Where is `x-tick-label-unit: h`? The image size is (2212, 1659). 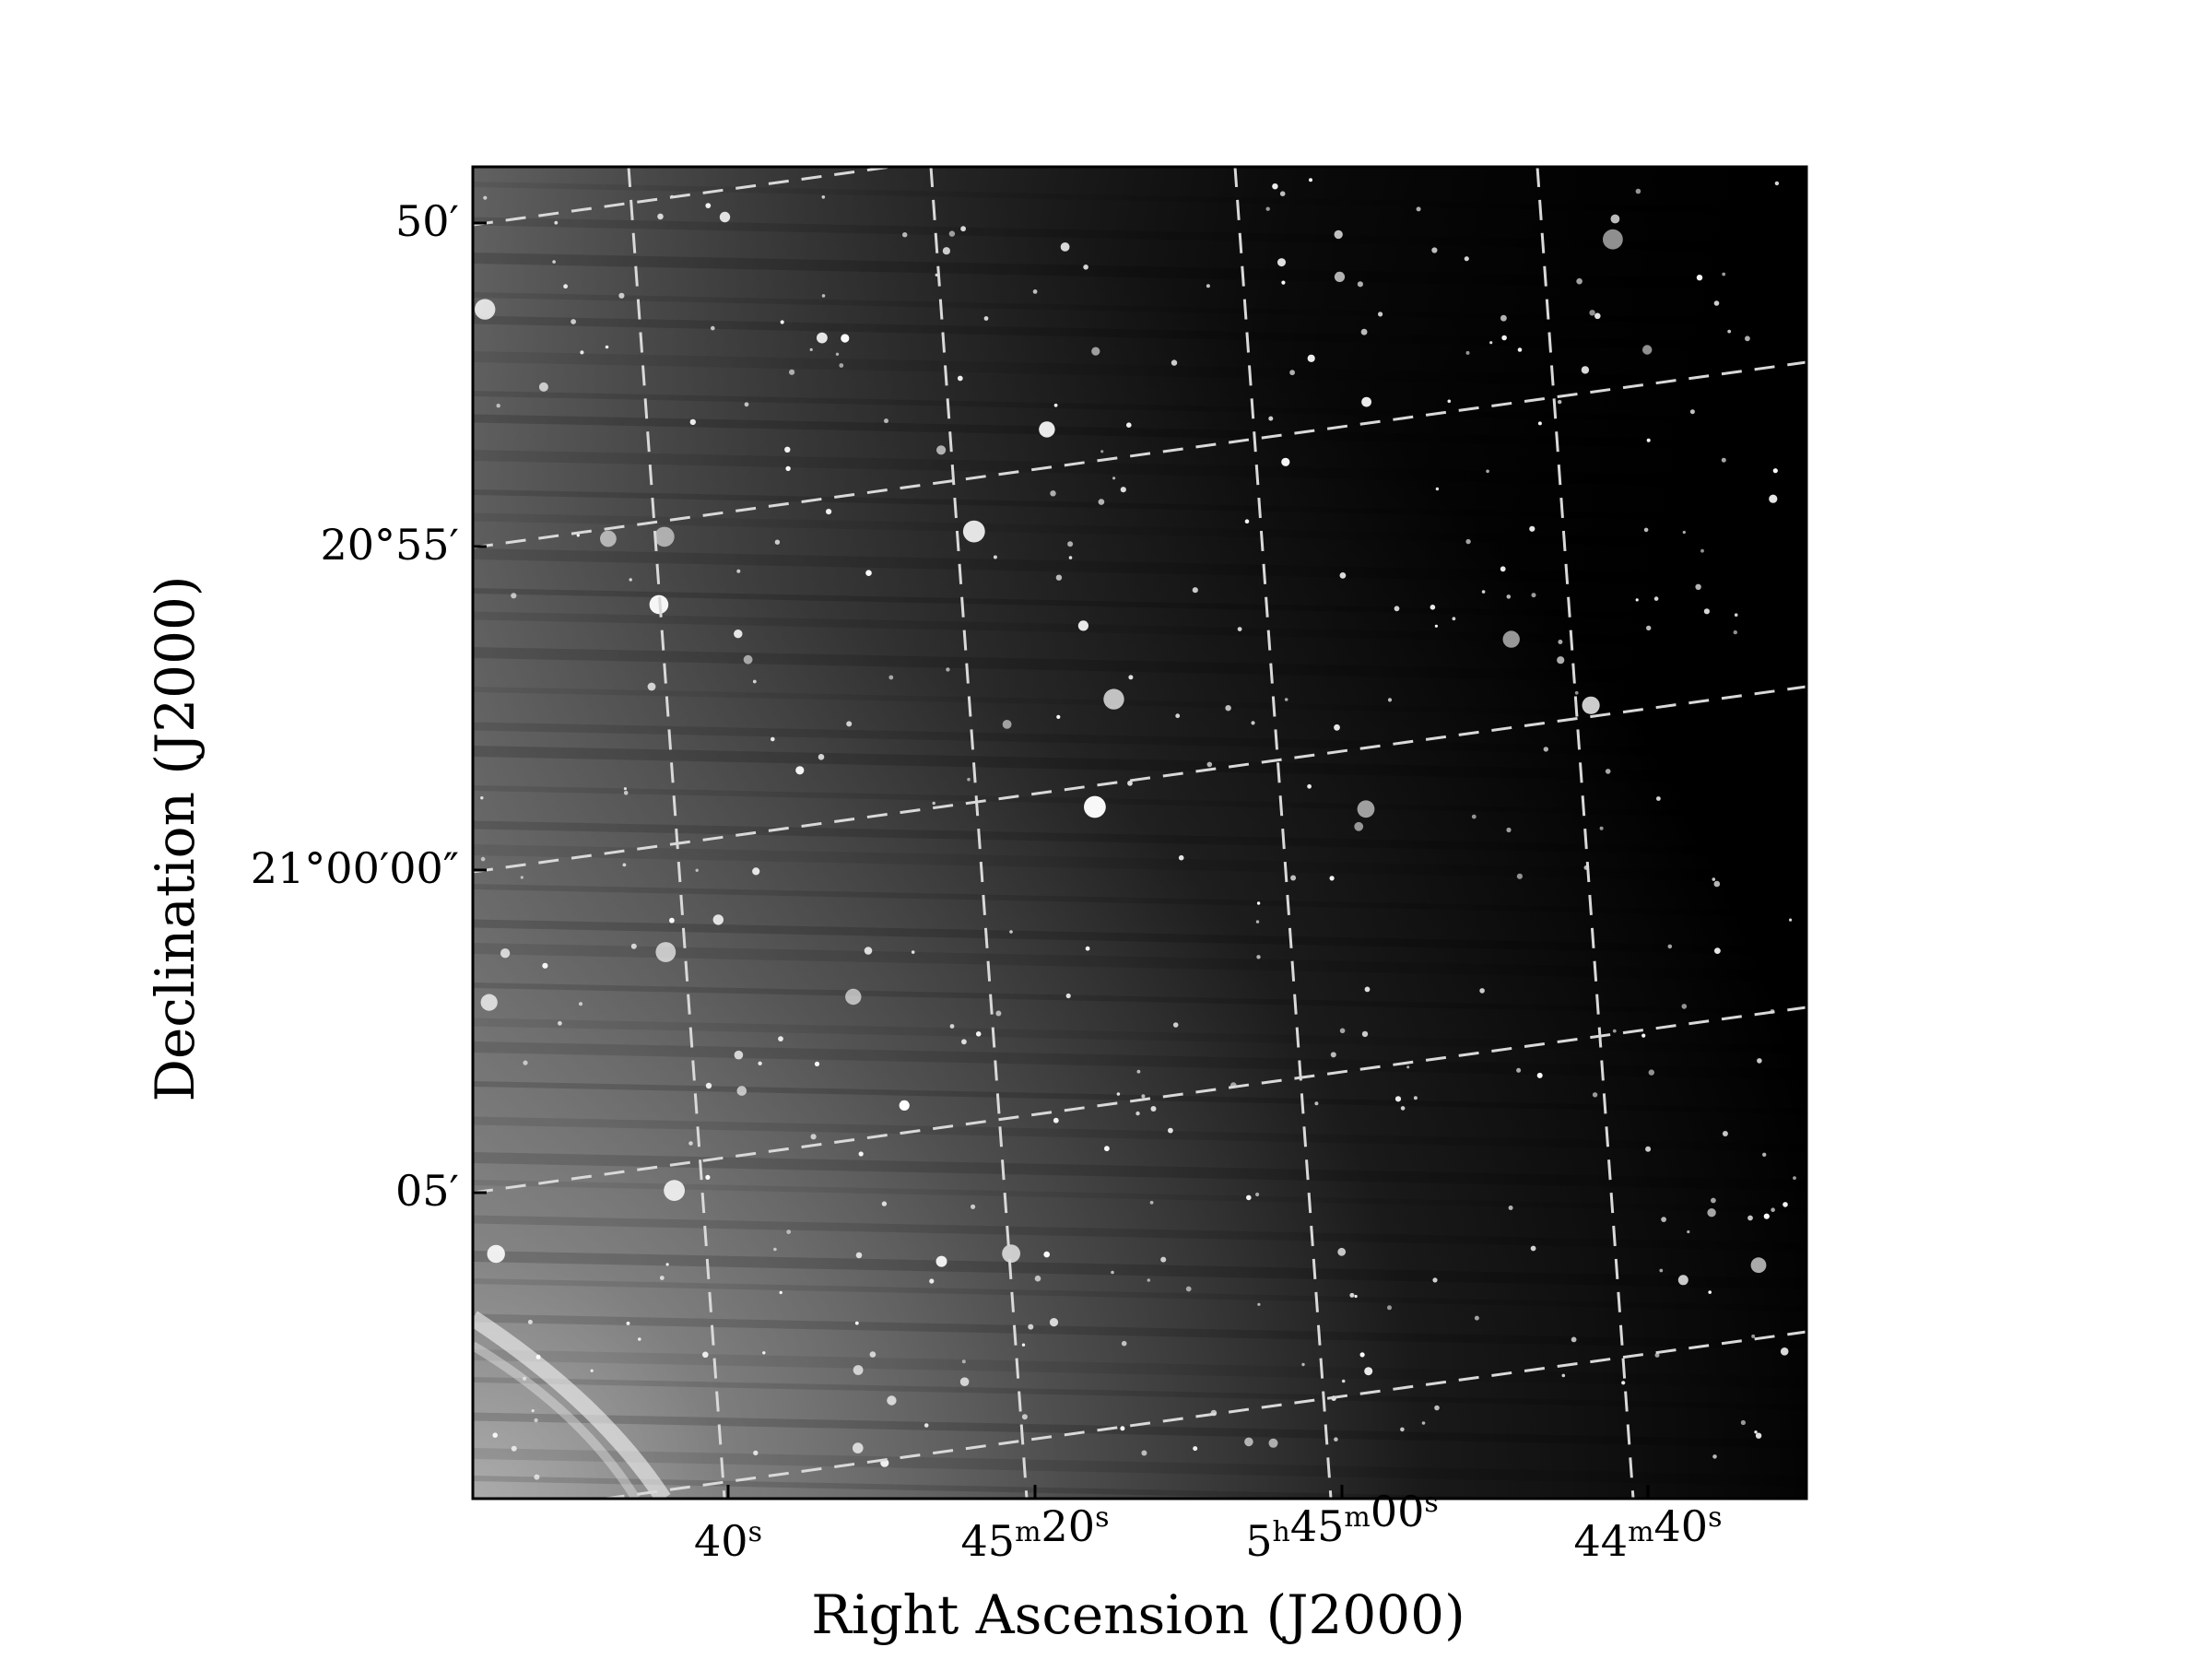
x-tick-label-unit: h is located at coordinates (1281, 1532).